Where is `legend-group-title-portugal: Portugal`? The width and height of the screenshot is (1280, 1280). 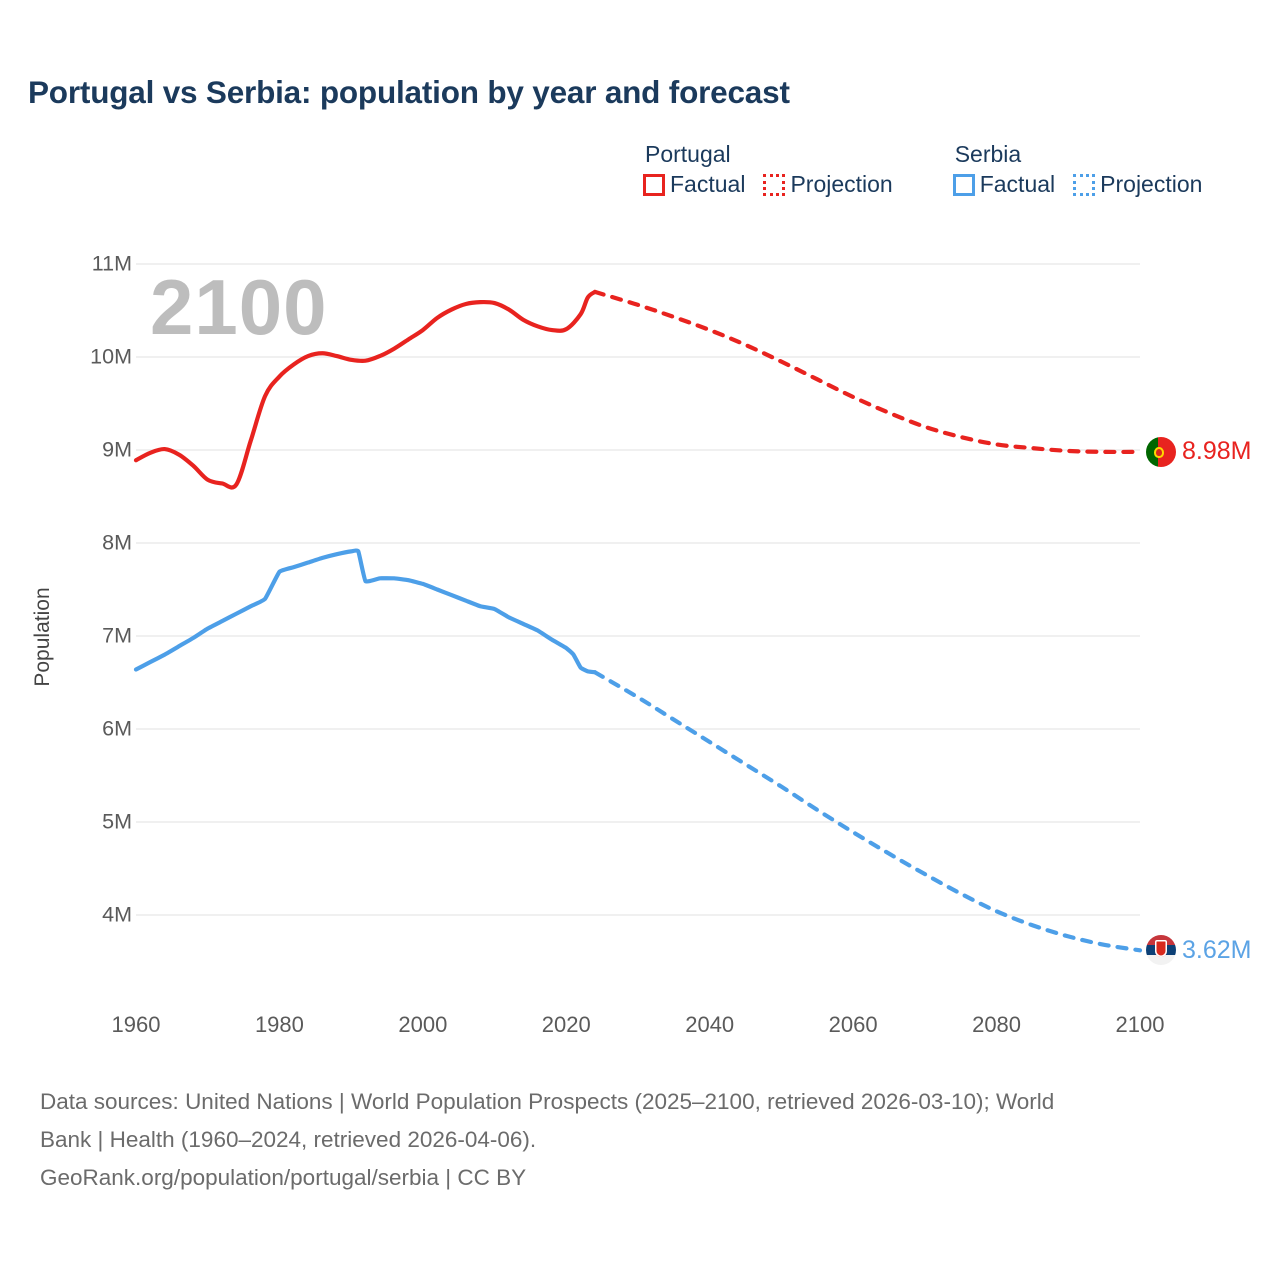
legend-group-title-portugal: Portugal is located at coordinates (688, 154).